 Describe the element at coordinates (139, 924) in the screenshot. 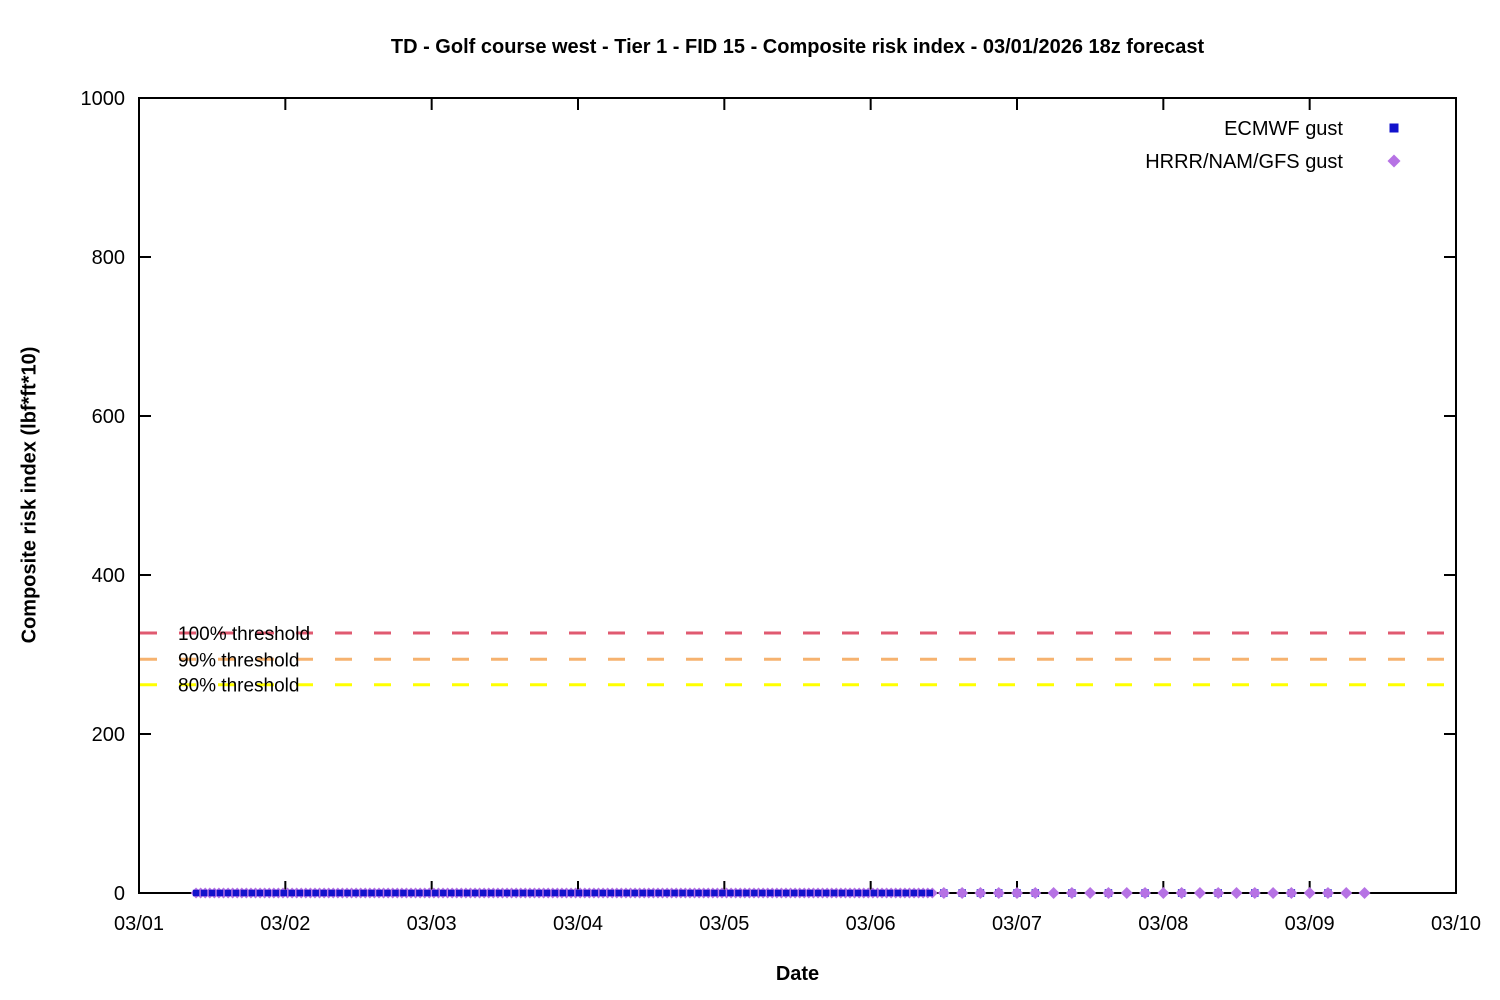

I see `x-tick-label: 03/01` at that location.